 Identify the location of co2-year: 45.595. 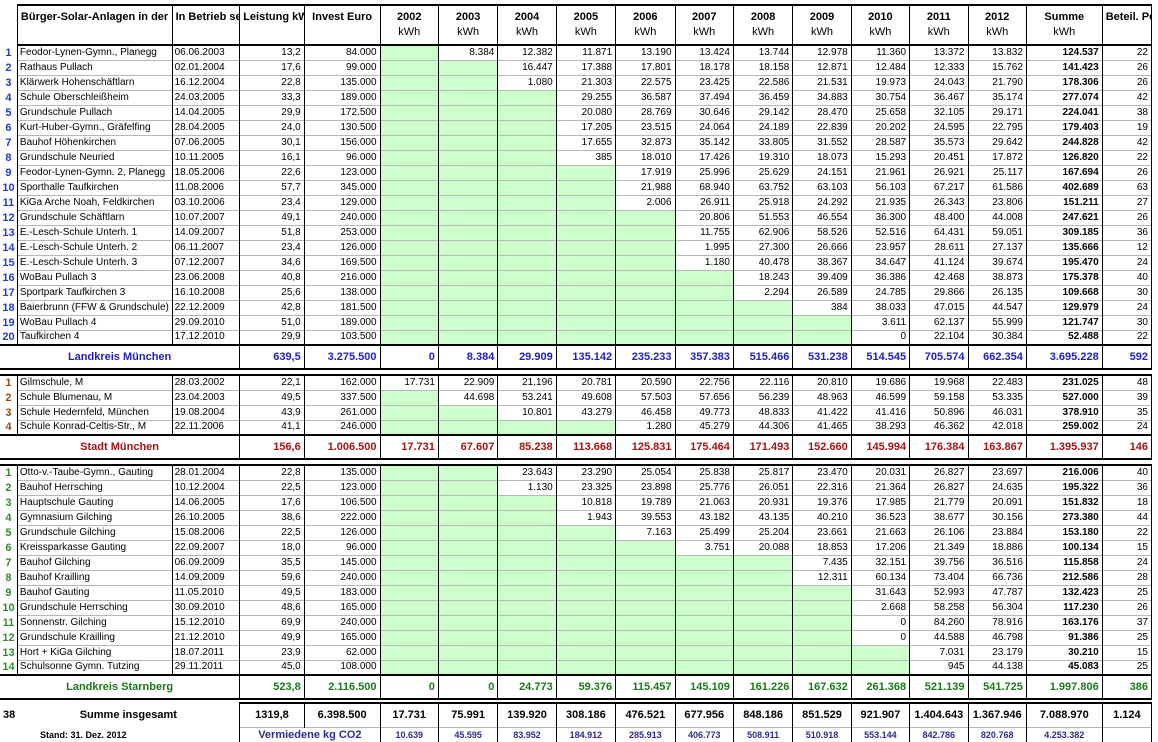
(467, 734).